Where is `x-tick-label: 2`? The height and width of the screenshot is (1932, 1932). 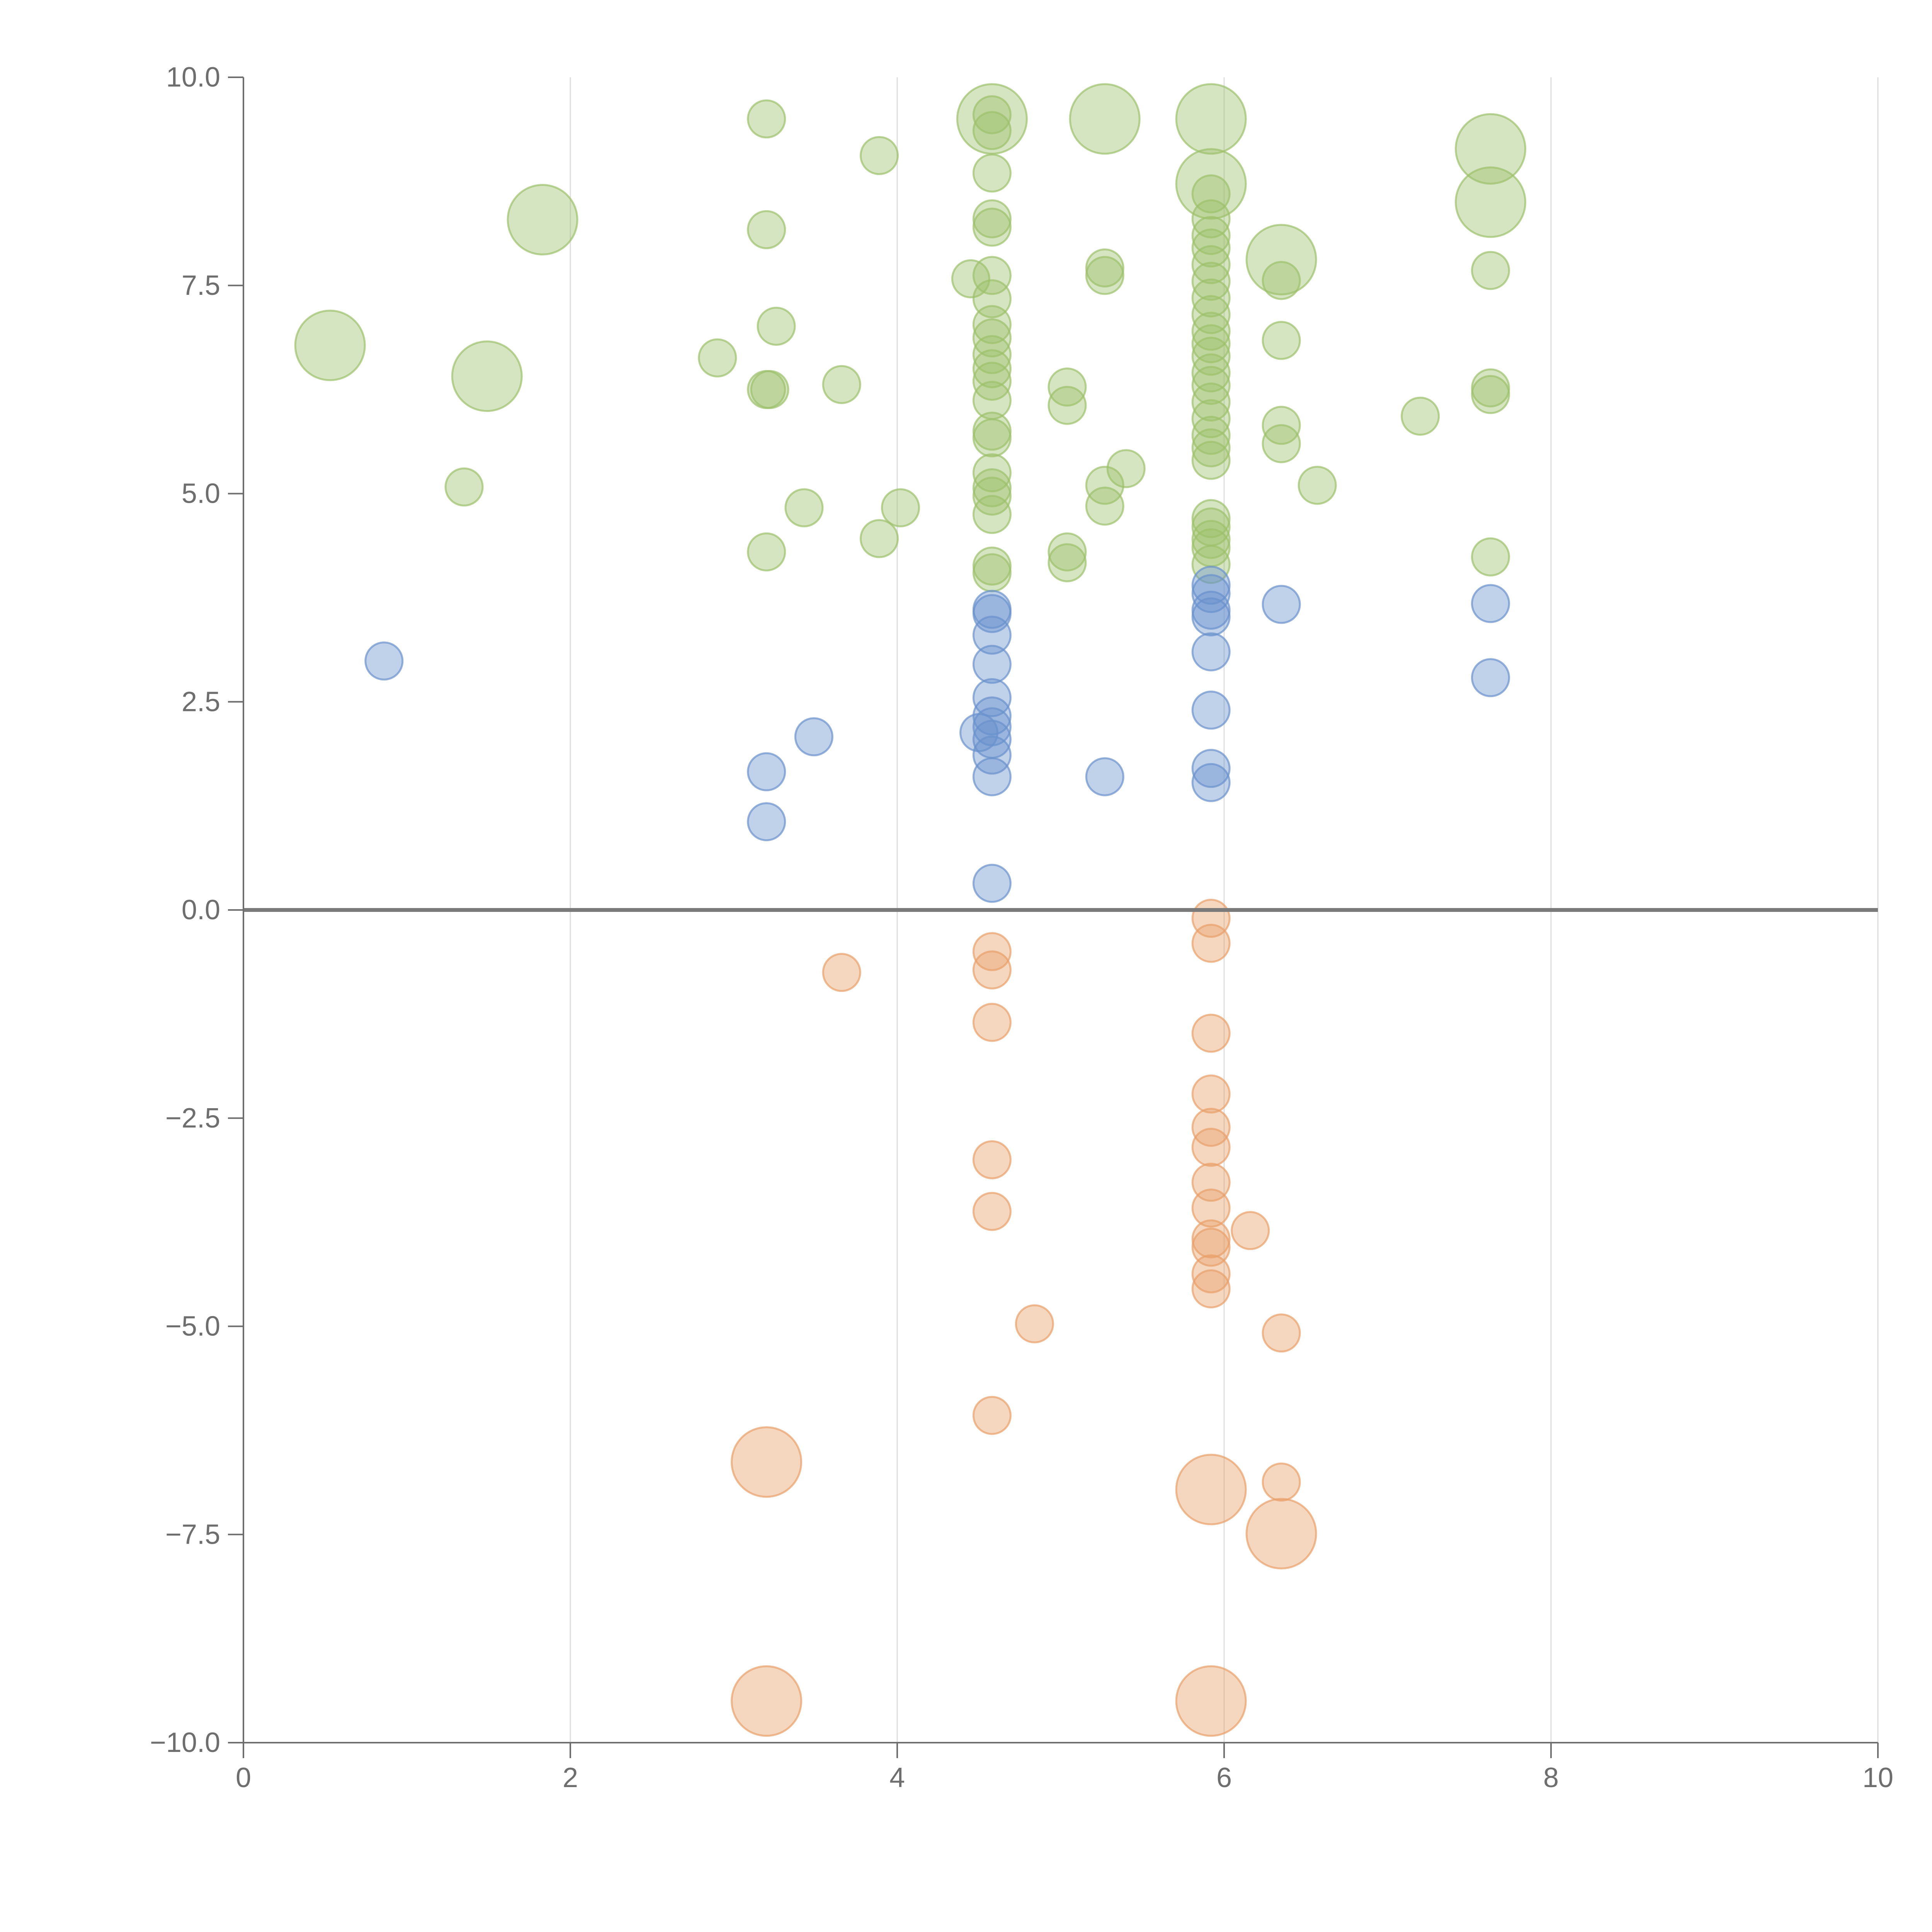
x-tick-label: 2 is located at coordinates (571, 1778).